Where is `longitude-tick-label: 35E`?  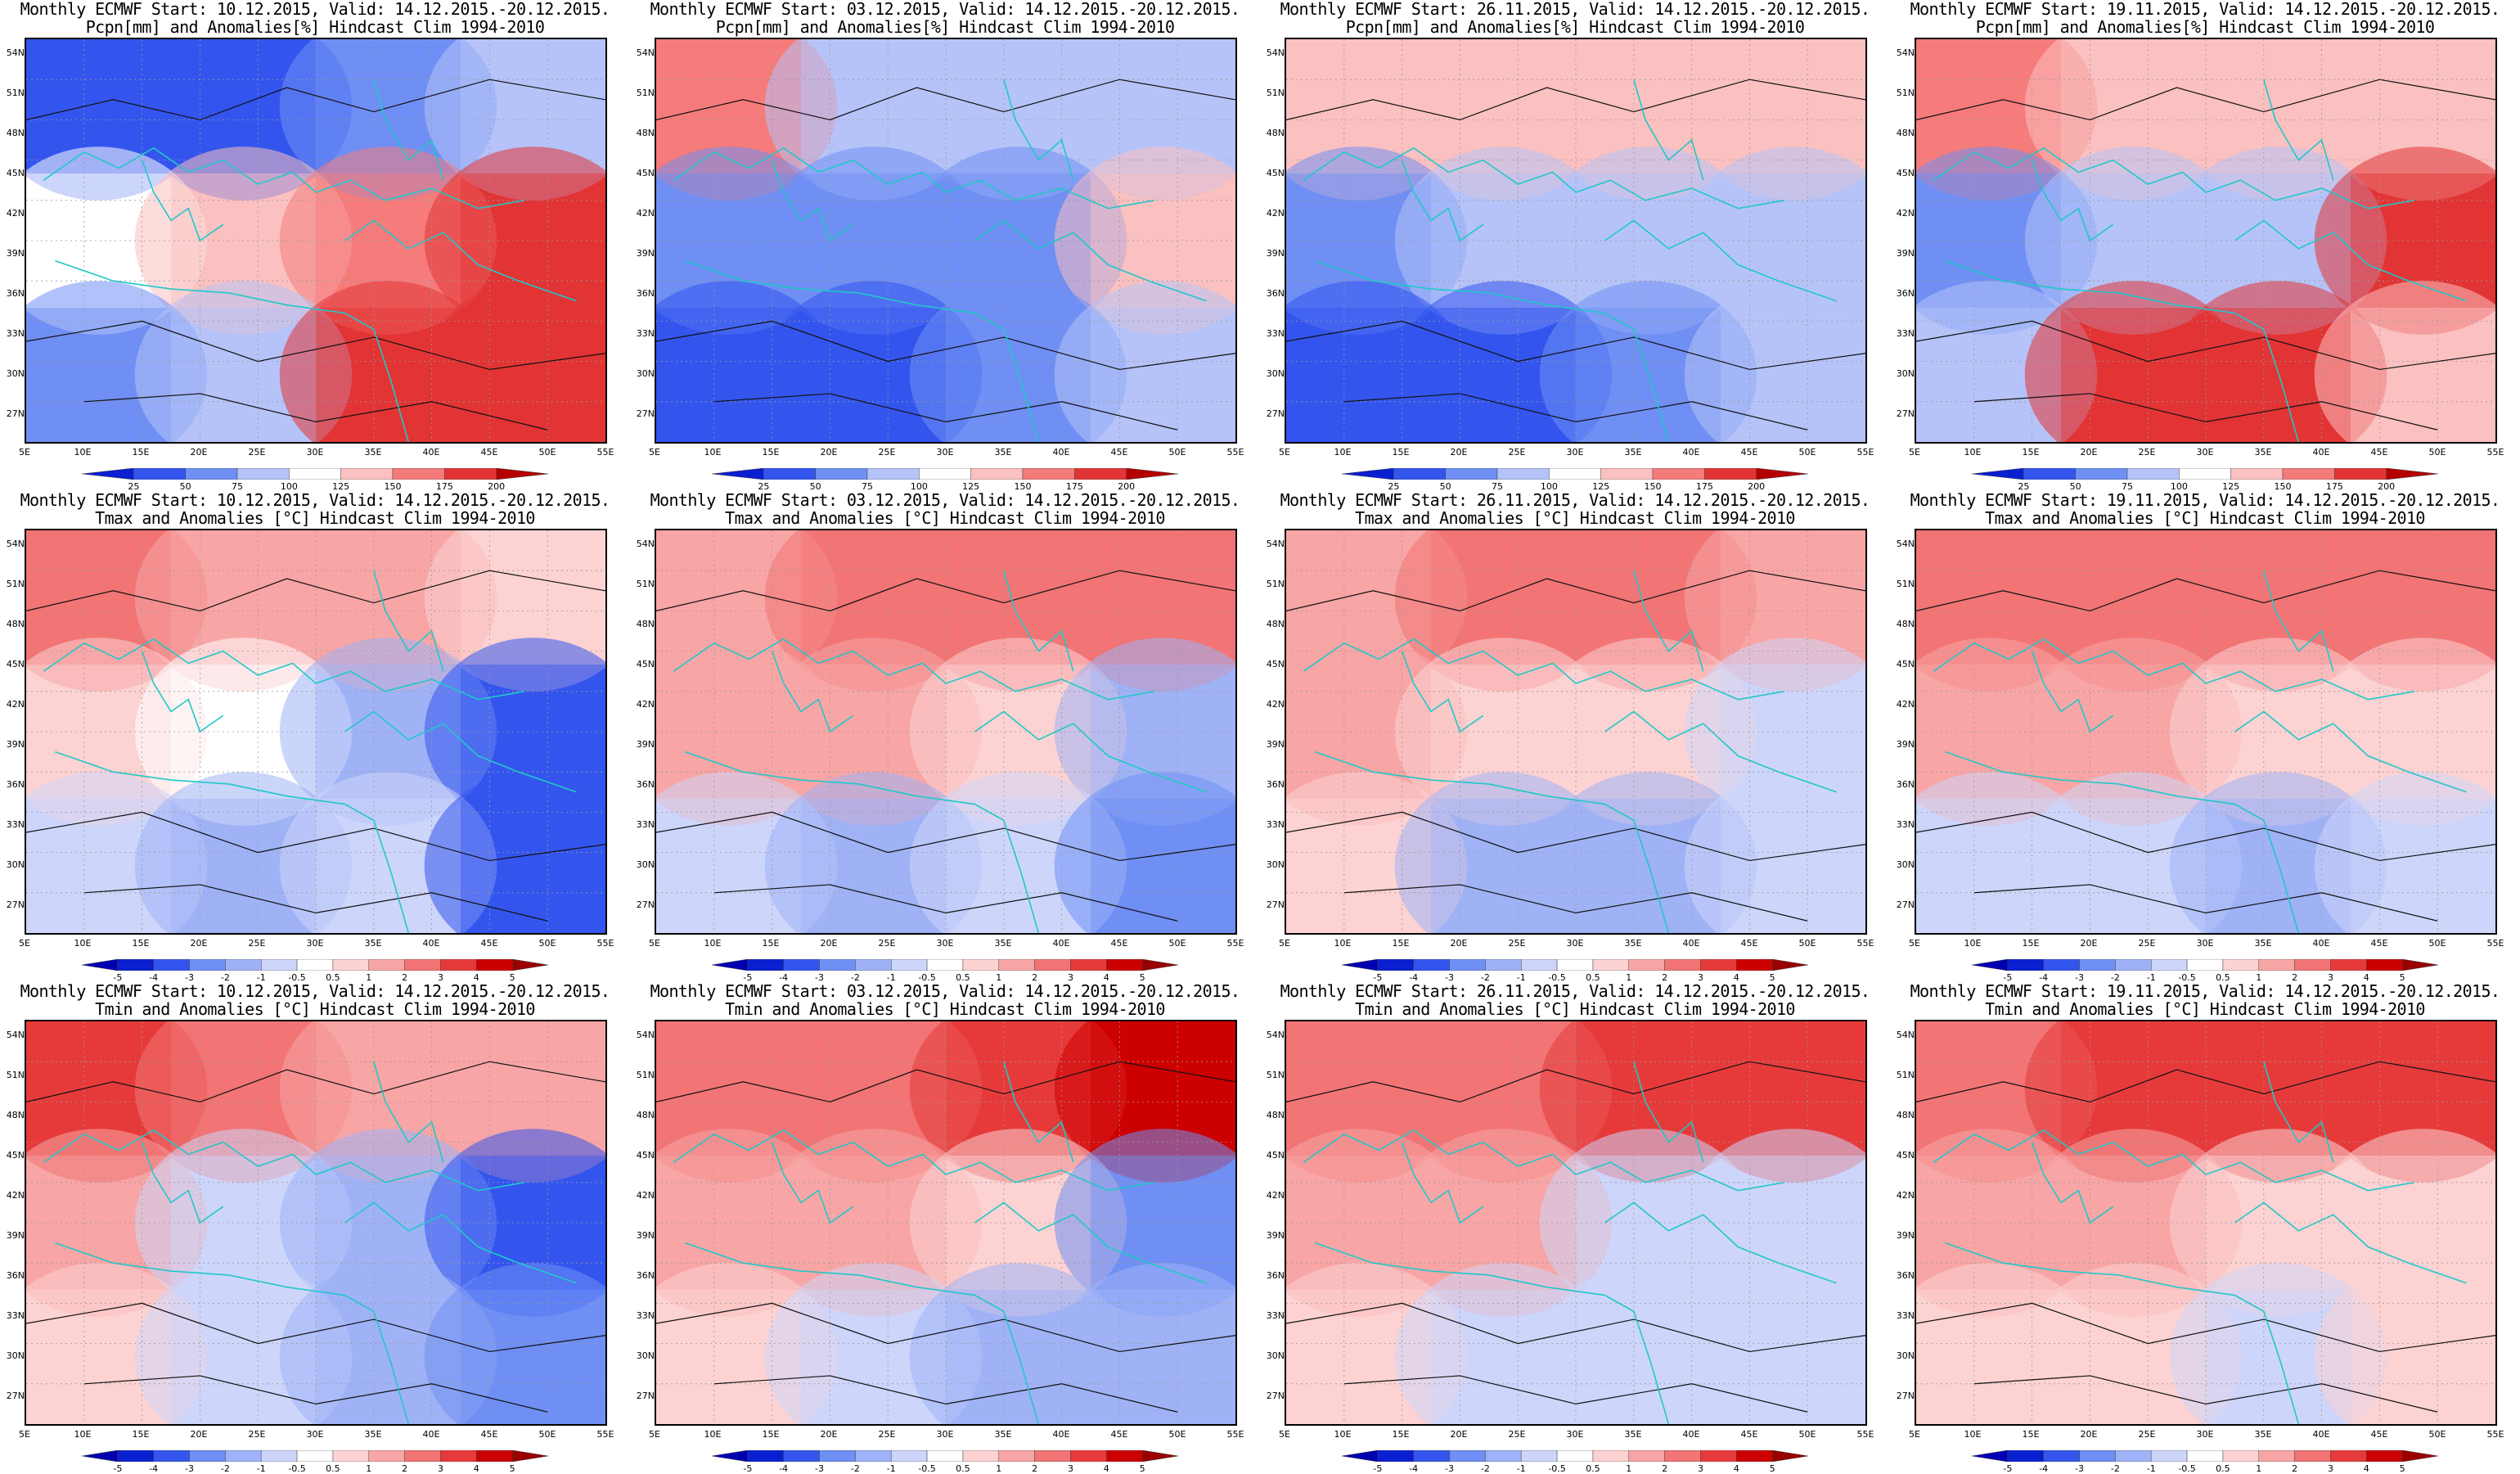
longitude-tick-label: 35E is located at coordinates (1003, 1434).